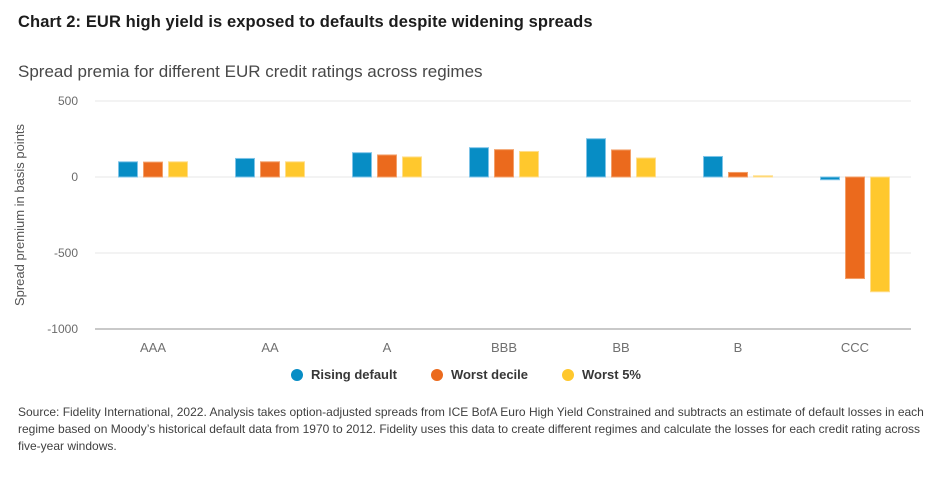  Describe the element at coordinates (62, 329) in the screenshot. I see `y-tick-label: -1000` at that location.